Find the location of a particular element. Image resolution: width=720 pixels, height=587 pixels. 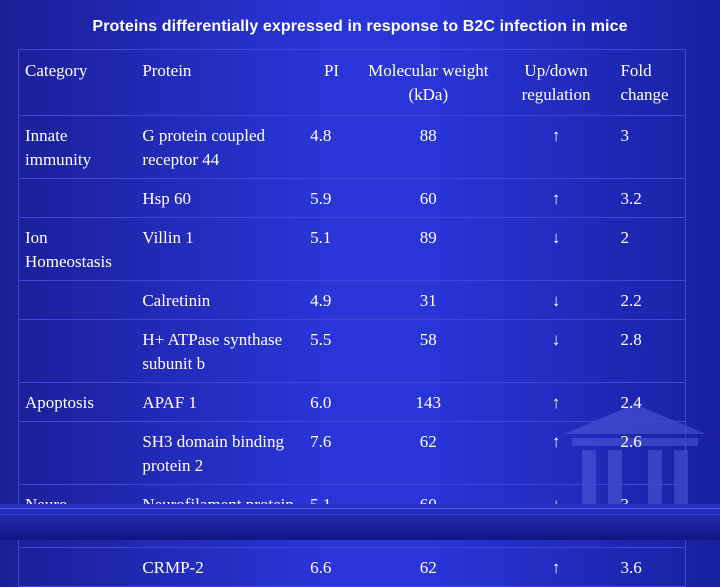

pi-cell: 4.9 is located at coordinates (331, 300).